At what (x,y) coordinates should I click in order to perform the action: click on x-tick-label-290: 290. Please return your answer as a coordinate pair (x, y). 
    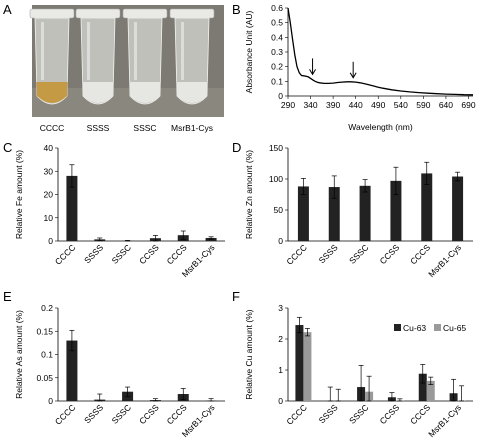
    Looking at the image, I should click on (288, 105).